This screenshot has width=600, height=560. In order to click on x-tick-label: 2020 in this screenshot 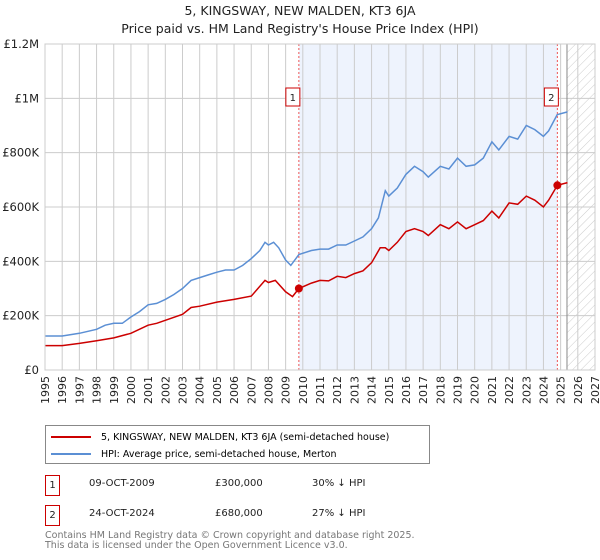, I will do `click(475, 390)`.